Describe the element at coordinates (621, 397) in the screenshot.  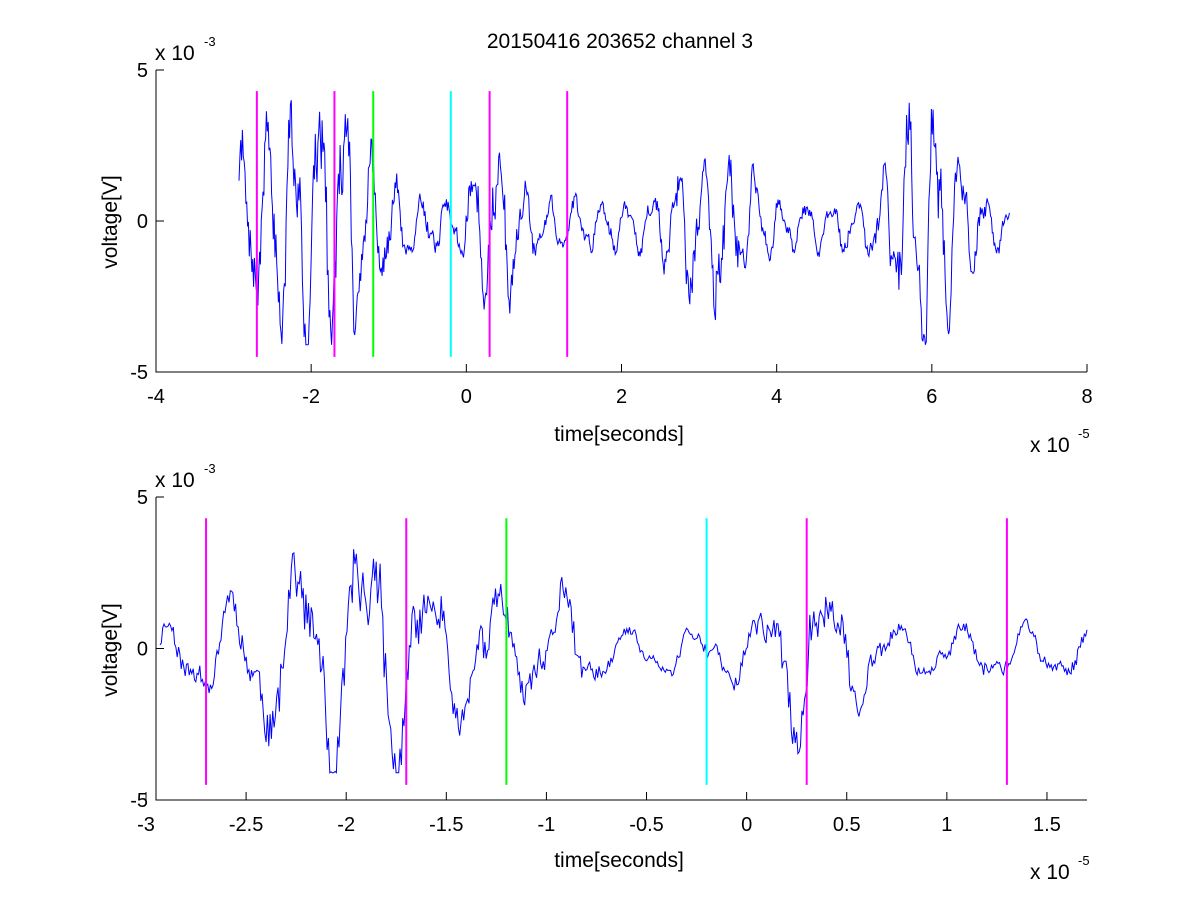
I see `x-tick-label: 2` at that location.